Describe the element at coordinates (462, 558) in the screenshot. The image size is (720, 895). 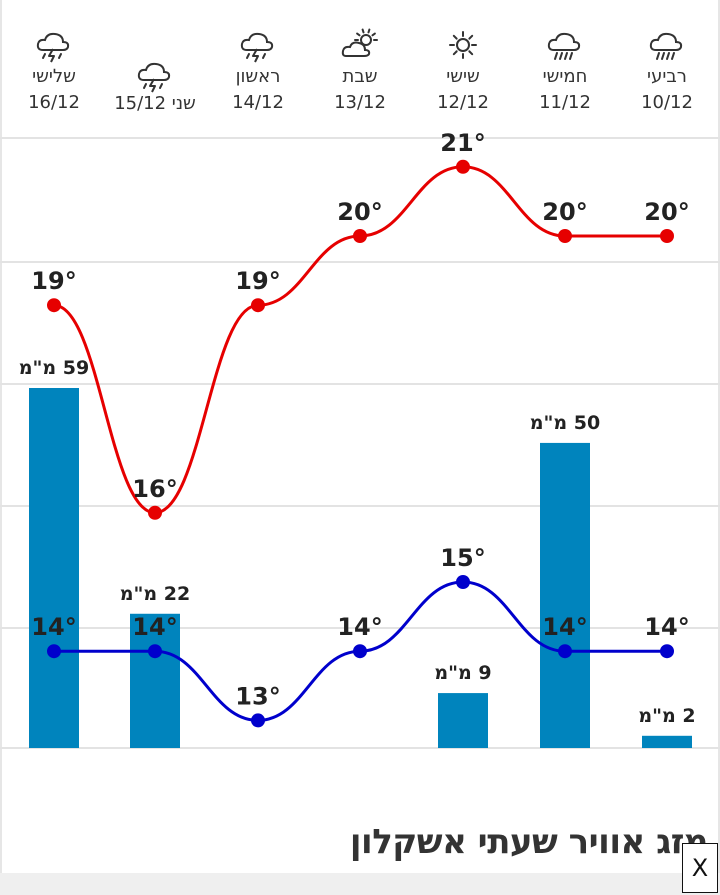
I see `low-temp-label: 15°` at that location.